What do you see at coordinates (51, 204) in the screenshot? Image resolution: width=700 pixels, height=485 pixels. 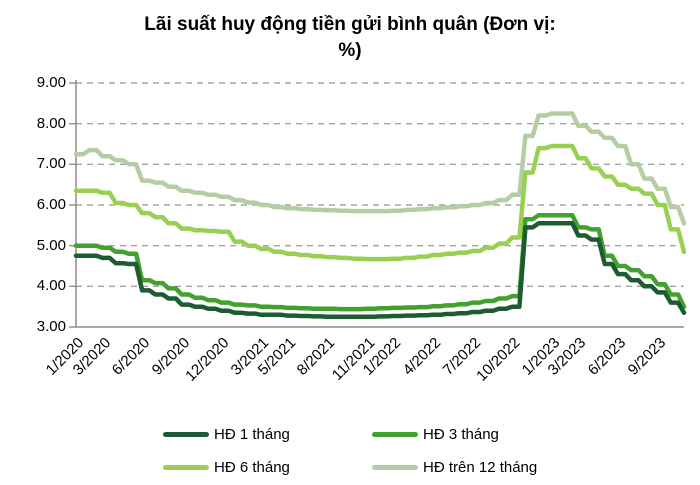 I see `y-axis-label: 6.00` at bounding box center [51, 204].